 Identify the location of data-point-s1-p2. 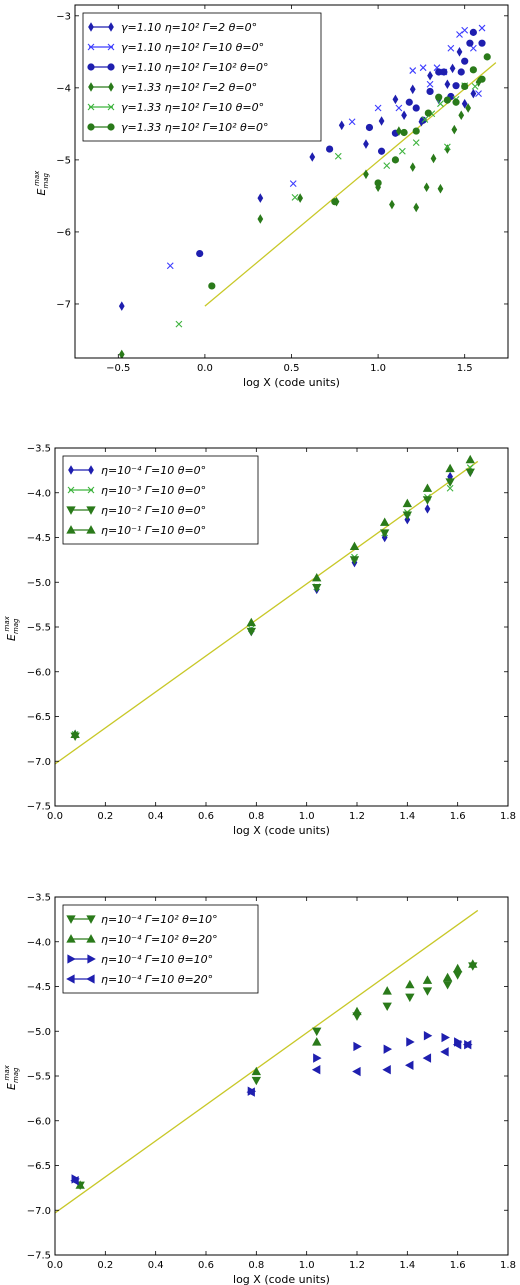
(256, 1081).